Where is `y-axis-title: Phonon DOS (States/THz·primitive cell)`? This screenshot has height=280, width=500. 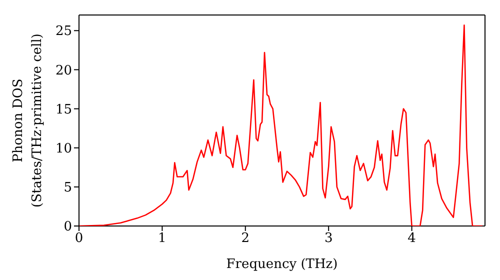 y-axis-title: Phonon DOS (States/THz·primitive cell) is located at coordinates (28, 120).